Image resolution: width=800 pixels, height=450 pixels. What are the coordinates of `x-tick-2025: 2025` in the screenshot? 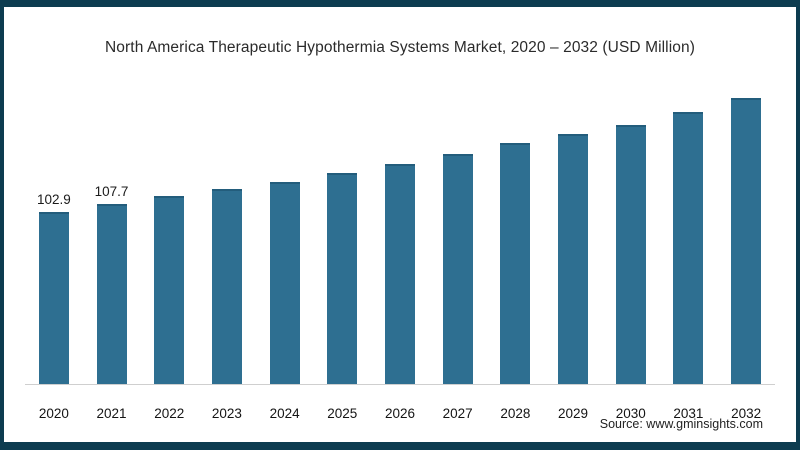 It's located at (342, 413).